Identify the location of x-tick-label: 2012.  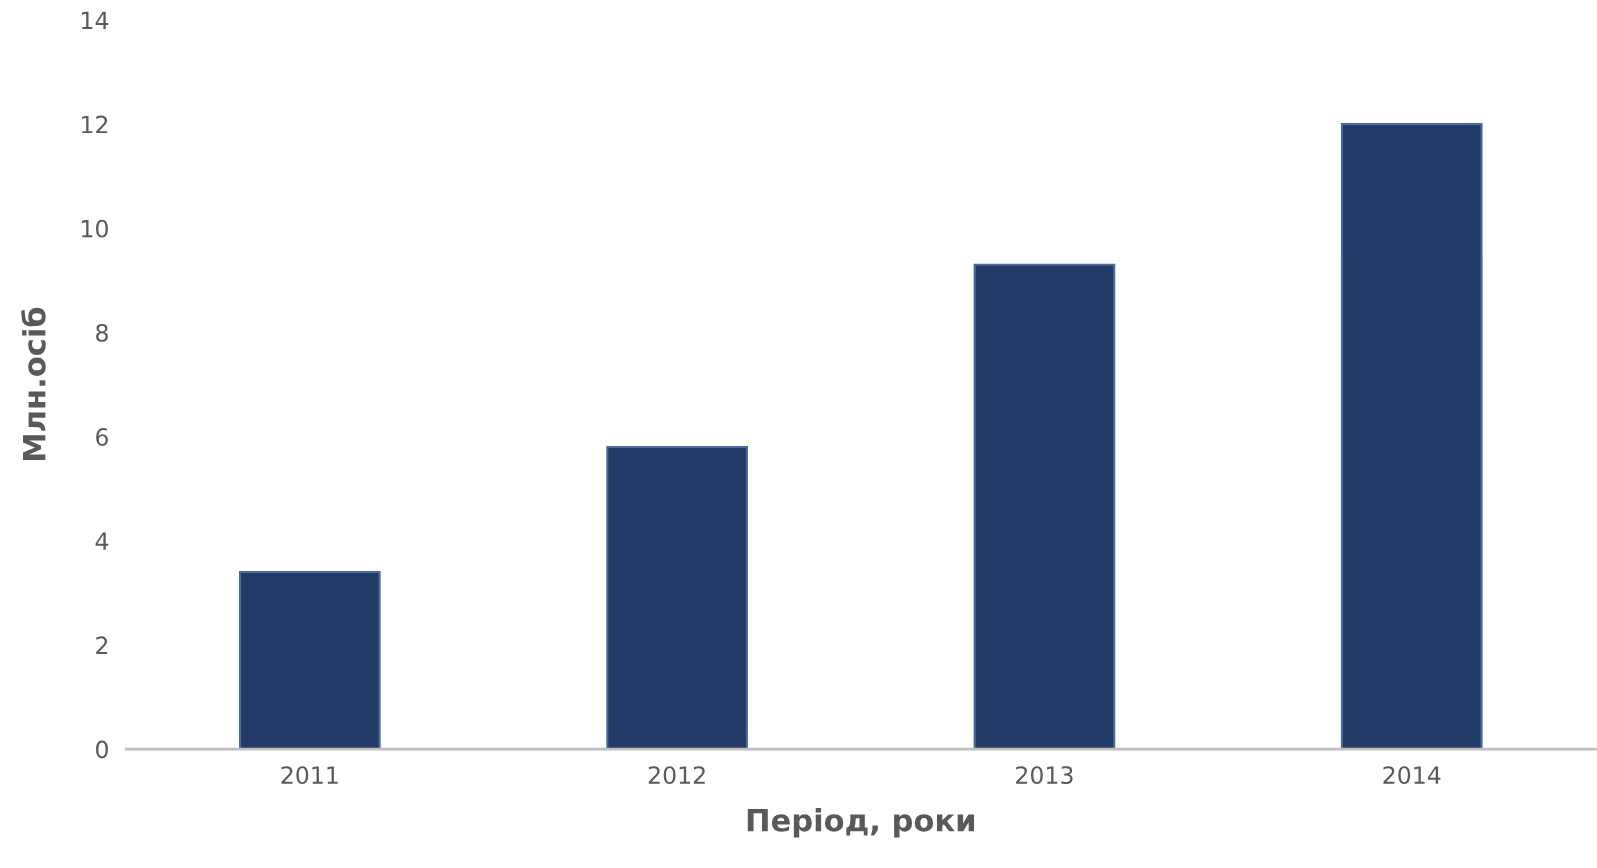
(676, 775).